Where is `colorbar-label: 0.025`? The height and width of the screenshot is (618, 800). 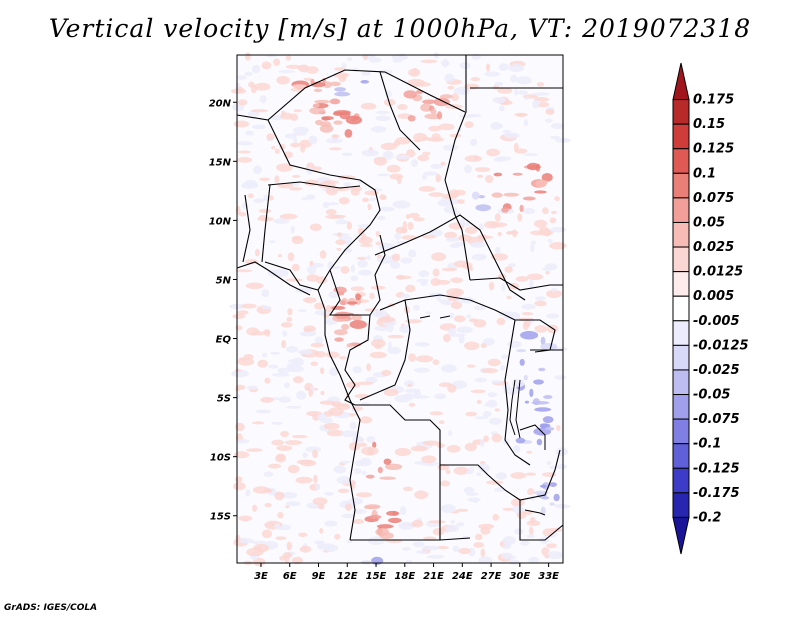
colorbar-label: 0.025 is located at coordinates (713, 247).